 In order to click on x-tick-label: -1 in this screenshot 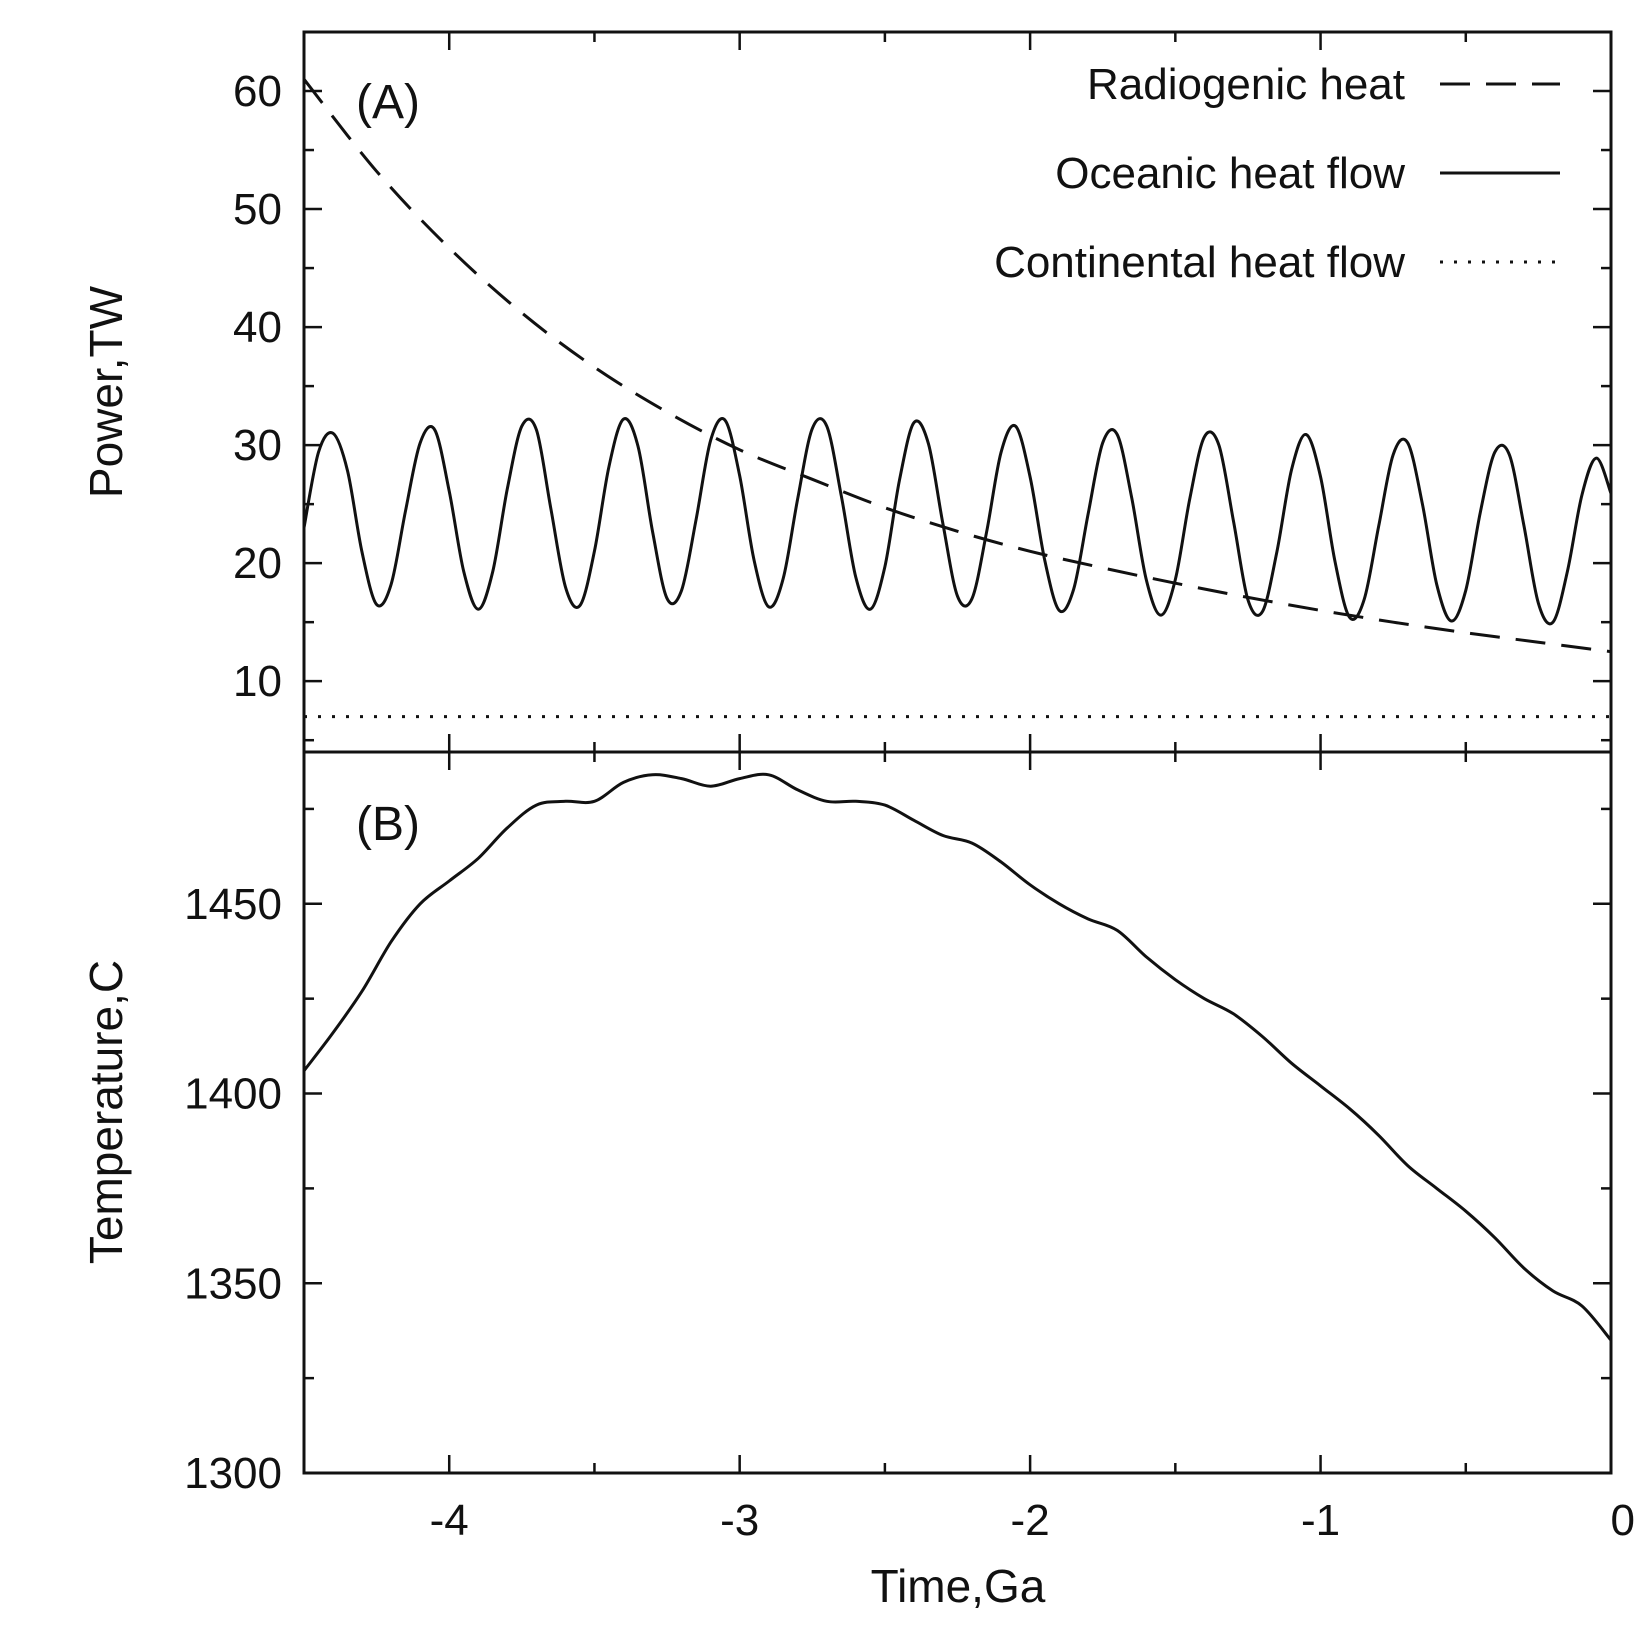, I will do `click(1320, 1520)`.